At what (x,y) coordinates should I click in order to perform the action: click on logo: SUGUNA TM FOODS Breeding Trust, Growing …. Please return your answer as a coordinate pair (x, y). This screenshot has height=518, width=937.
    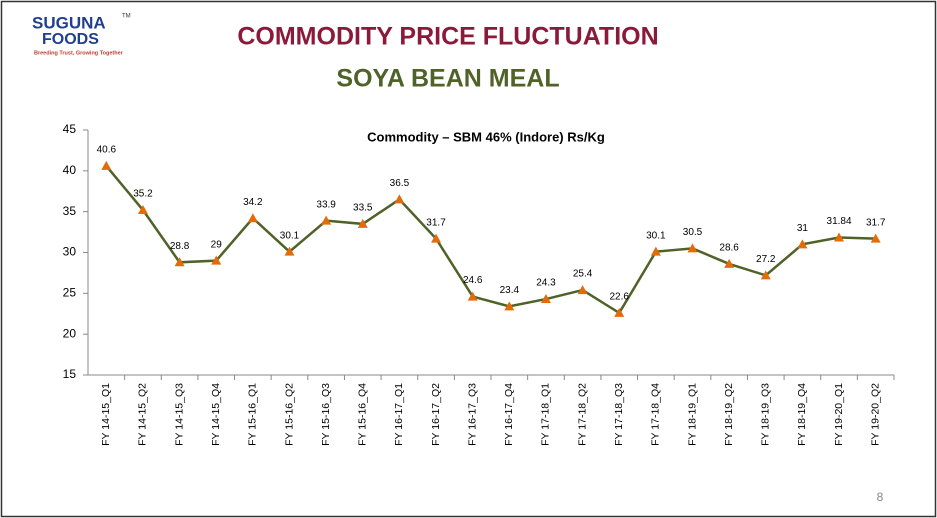
    Looking at the image, I should click on (81, 34).